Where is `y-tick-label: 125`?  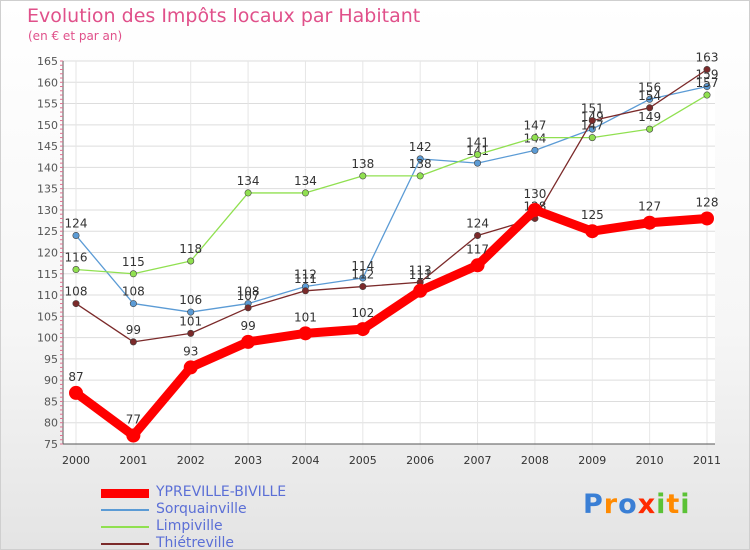
y-tick-label: 125 is located at coordinates (47, 231).